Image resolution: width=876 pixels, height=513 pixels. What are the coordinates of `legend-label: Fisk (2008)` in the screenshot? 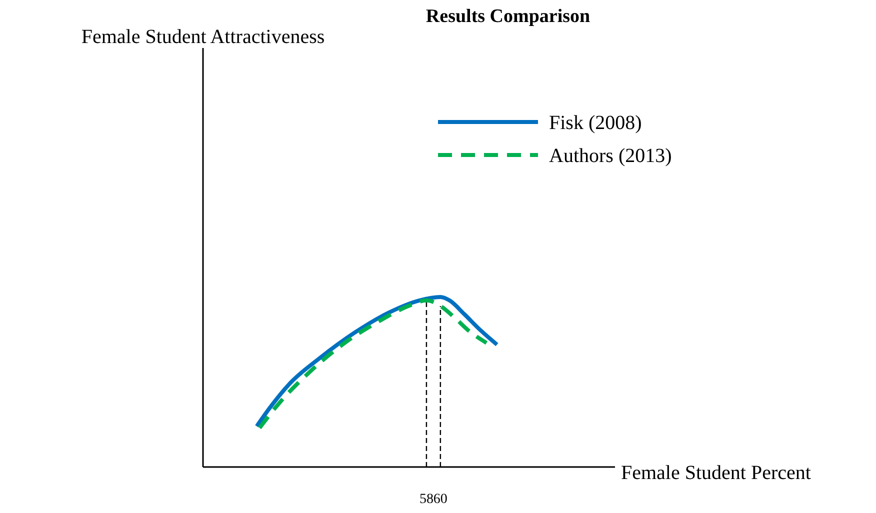 It's located at (595, 123).